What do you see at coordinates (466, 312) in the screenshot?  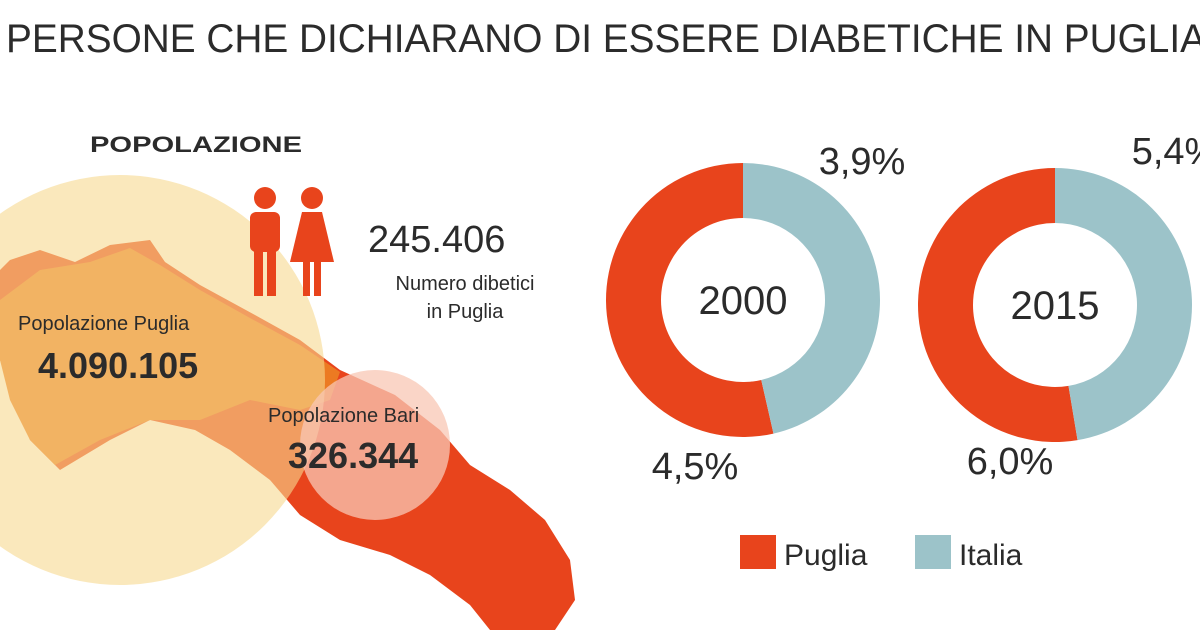 I see `diabetics-caption: in Puglia` at bounding box center [466, 312].